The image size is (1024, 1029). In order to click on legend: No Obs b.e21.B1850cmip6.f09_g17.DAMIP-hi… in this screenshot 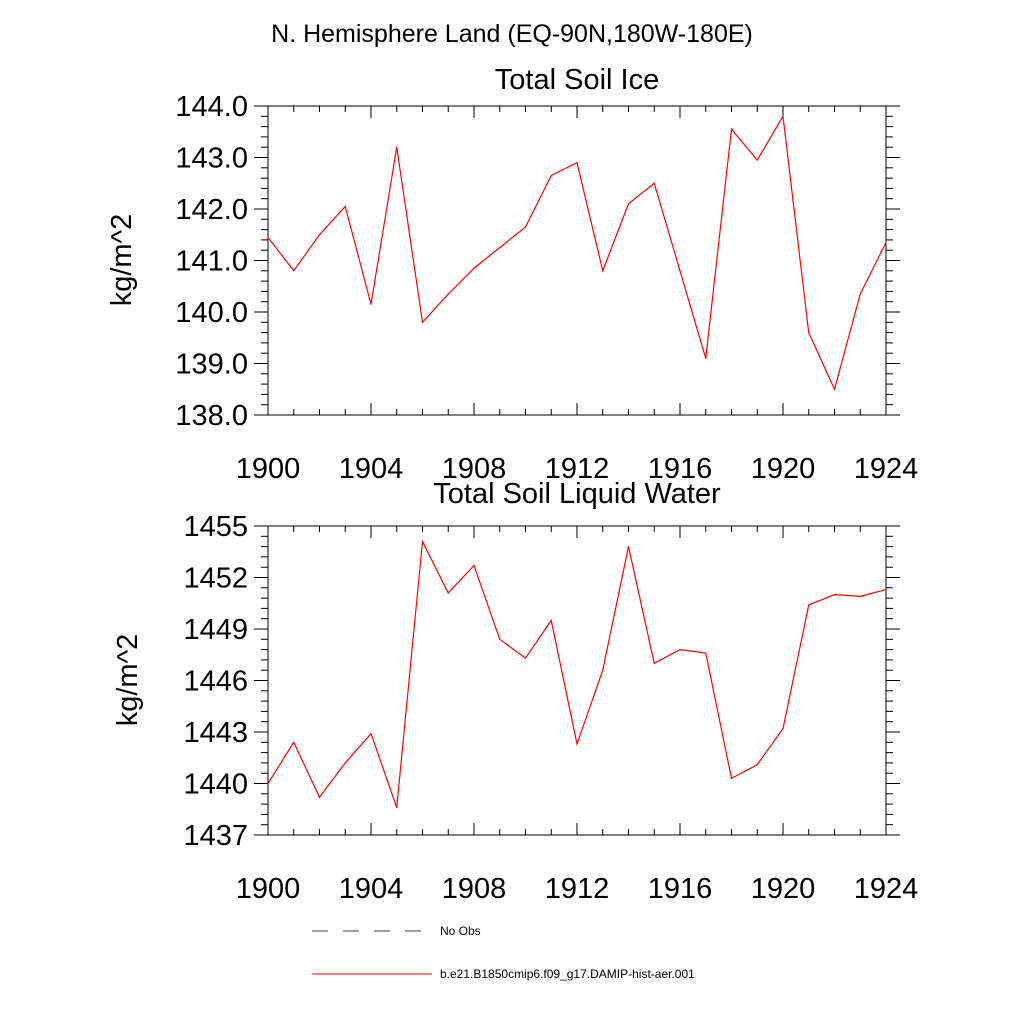, I will do `click(503, 952)`.